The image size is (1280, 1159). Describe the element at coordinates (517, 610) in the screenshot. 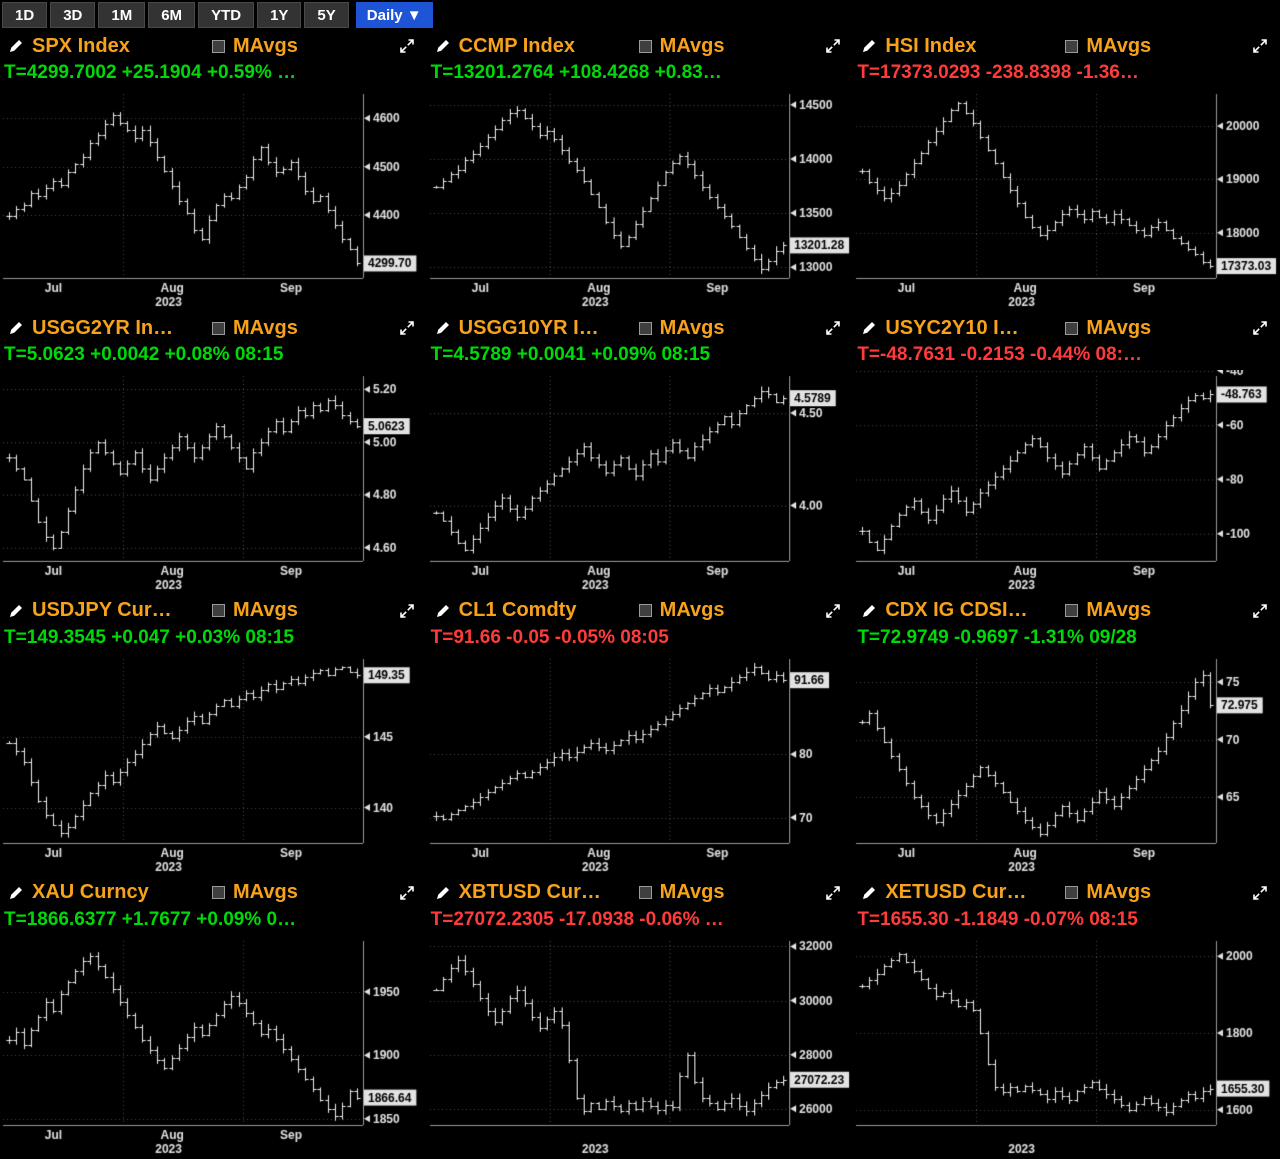

I see `chart-title: CL1 Comdty` at that location.